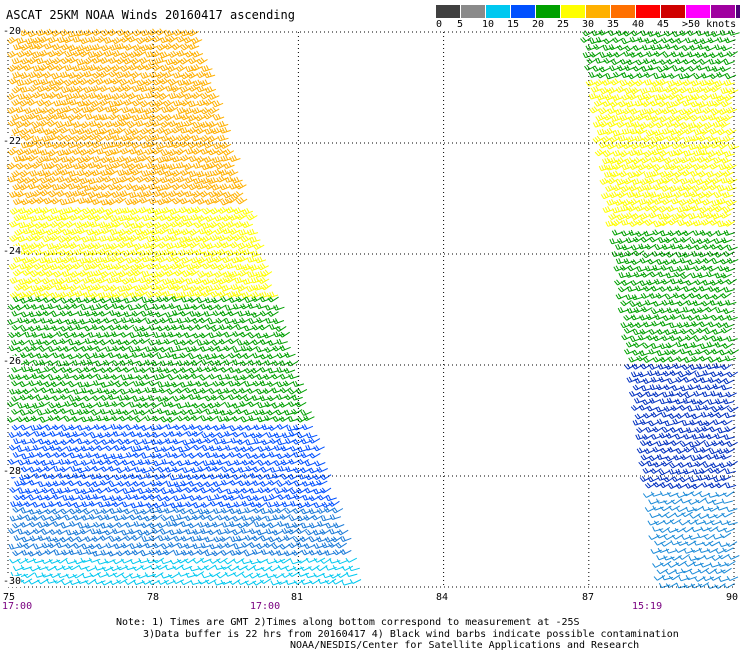  What do you see at coordinates (738, 11) in the screenshot?
I see `legend-swatch` at bounding box center [738, 11].